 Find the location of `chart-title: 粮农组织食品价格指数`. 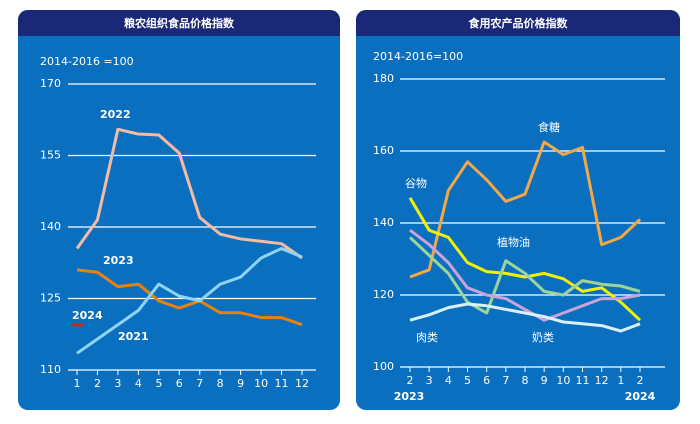

chart-title: 粮农组织食品价格指数 is located at coordinates (179, 23).